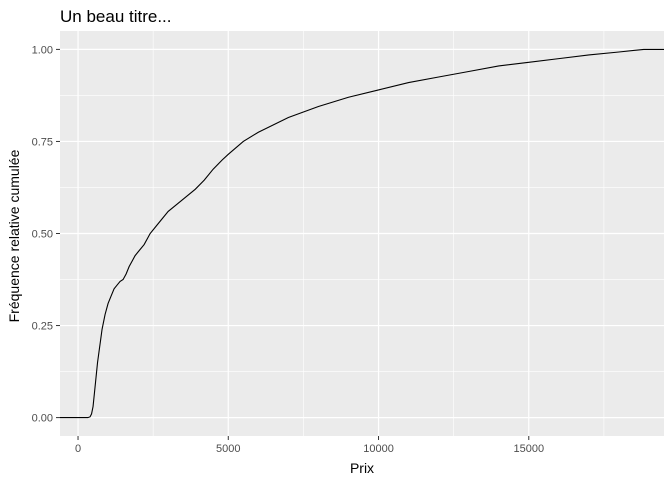  I want to click on y-axis-title: Fréquence relative cumulée, so click(14, 235).